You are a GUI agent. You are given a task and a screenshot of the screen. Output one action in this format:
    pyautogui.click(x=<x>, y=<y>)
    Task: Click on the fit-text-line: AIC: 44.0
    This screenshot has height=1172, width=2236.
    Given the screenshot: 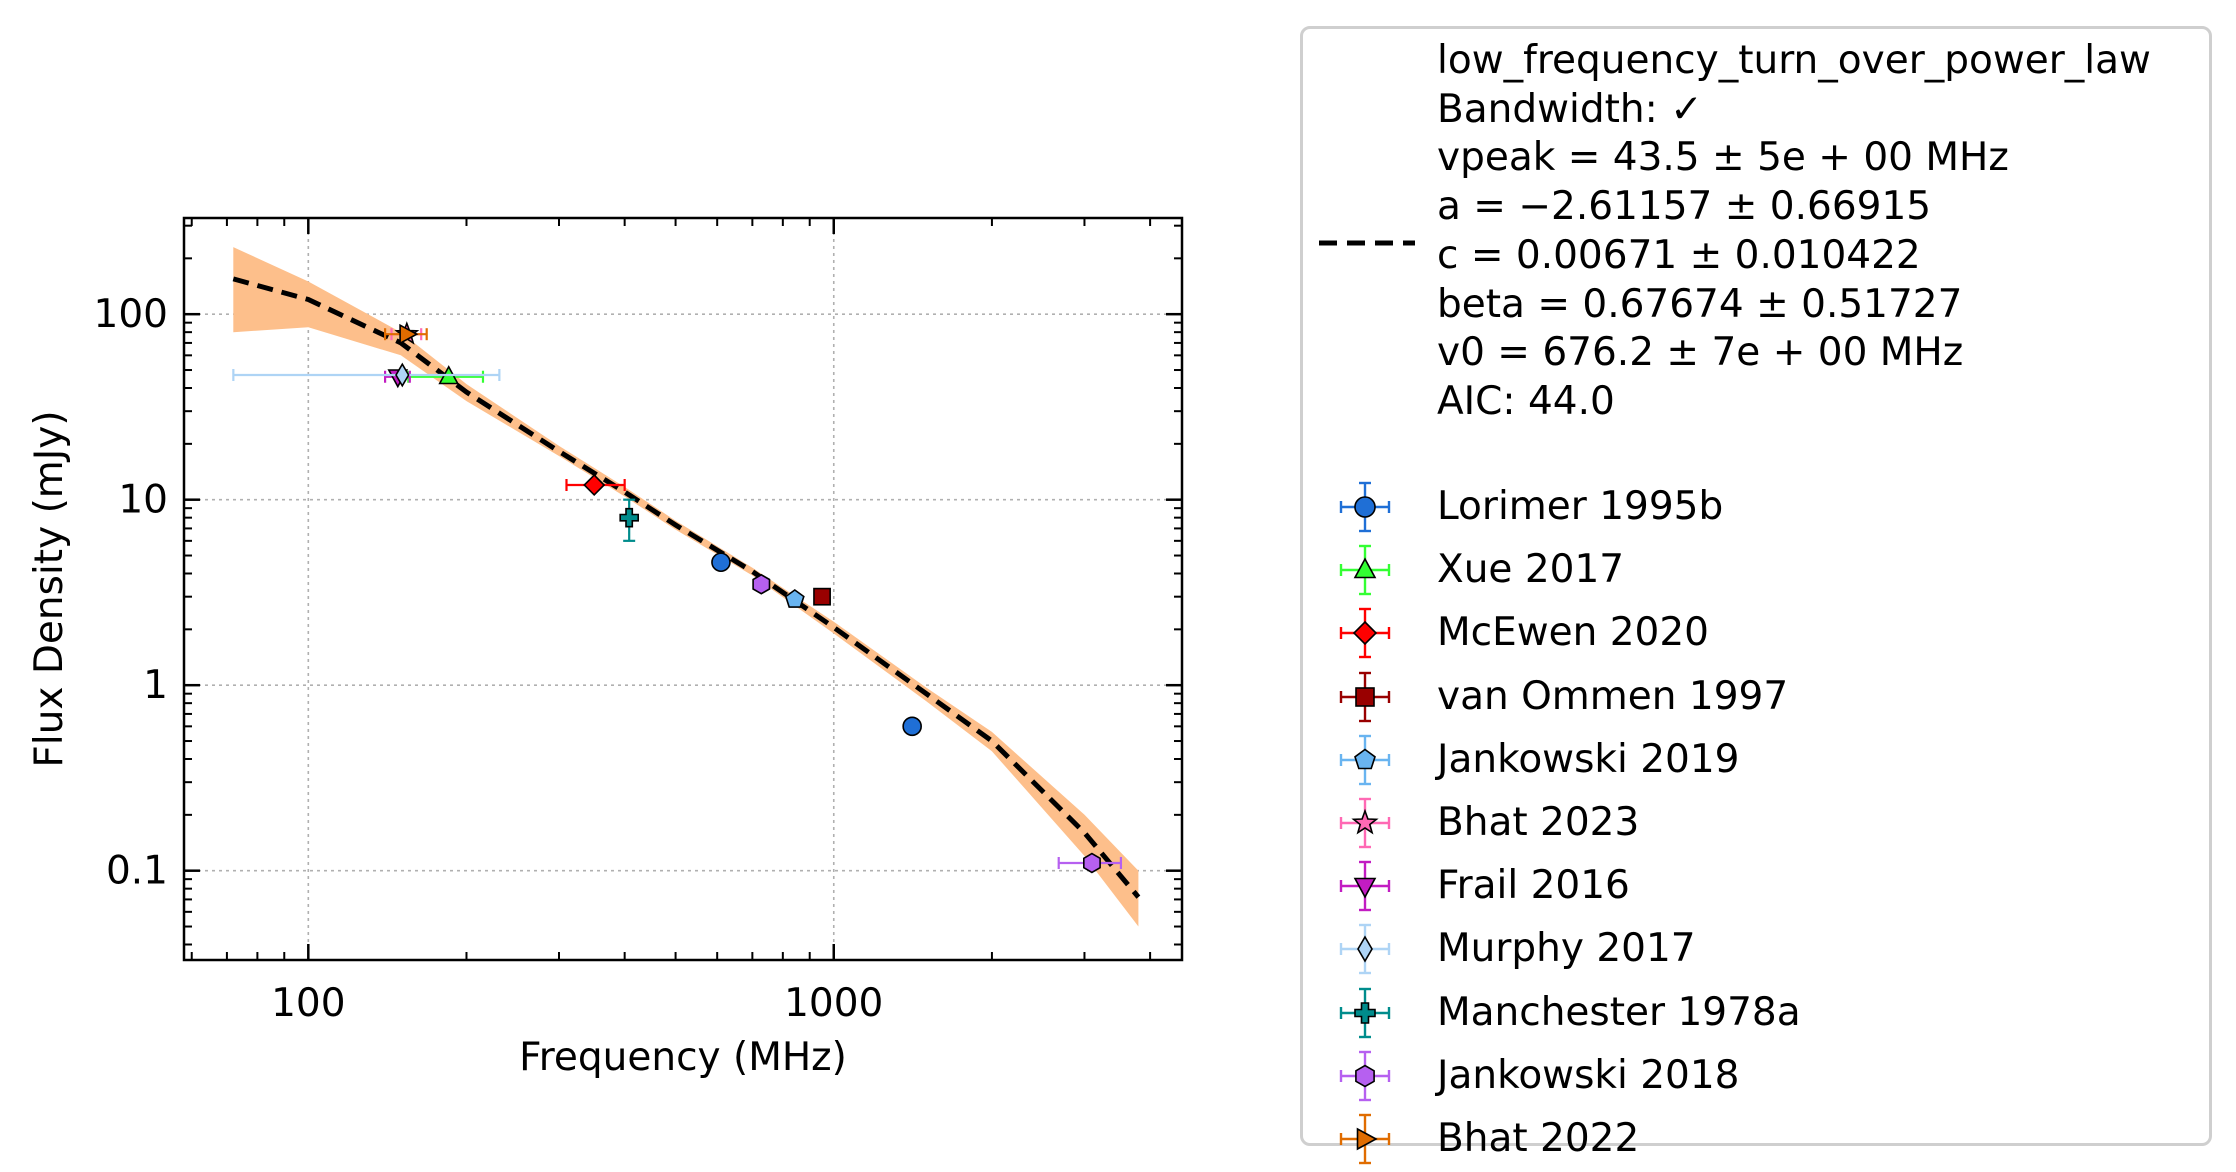 What is the action you would take?
    pyautogui.click(x=1526, y=401)
    